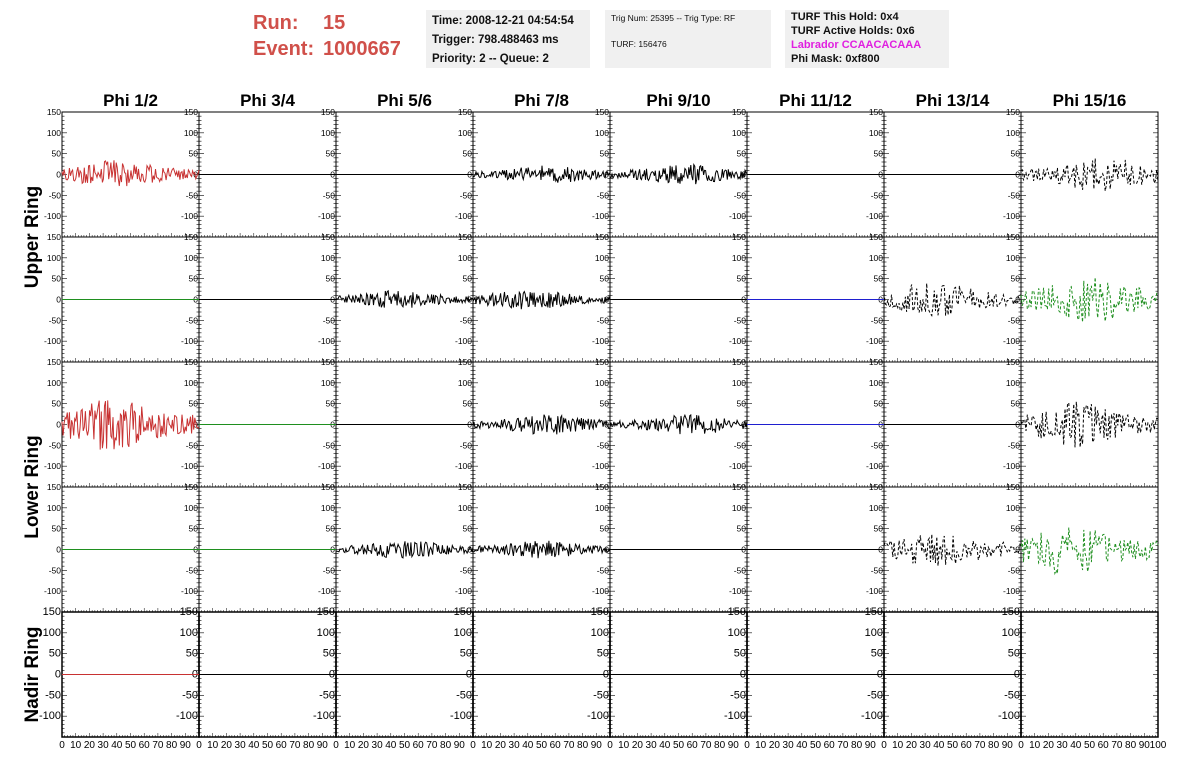 This screenshot has height=772, width=1196. I want to click on turf-hold-text: TURF This Hold: 0x4, so click(845, 17).